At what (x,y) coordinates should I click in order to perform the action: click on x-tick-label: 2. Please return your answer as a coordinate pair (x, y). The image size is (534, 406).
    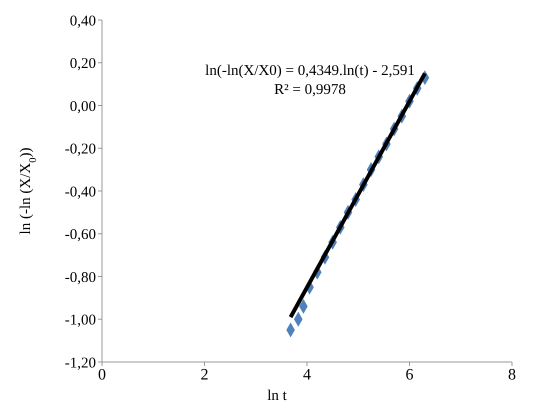
    Looking at the image, I should click on (204, 375).